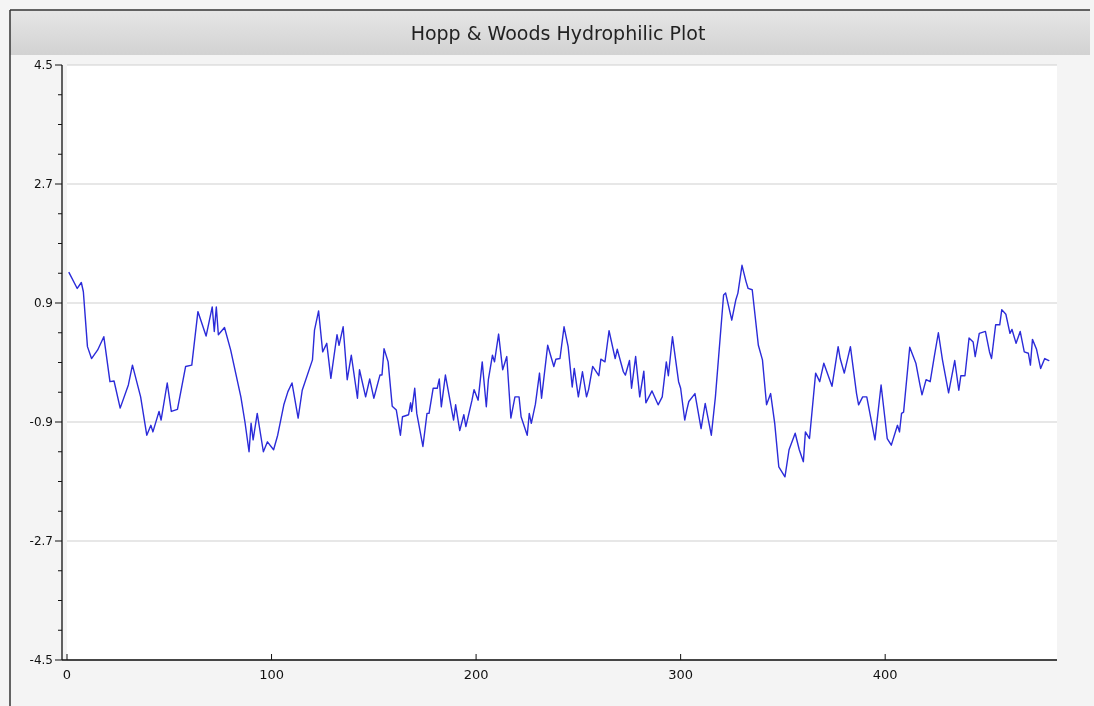 Image resolution: width=1094 pixels, height=706 pixels. Describe the element at coordinates (43, 65) in the screenshot. I see `y-tick-label: 4.5` at that location.